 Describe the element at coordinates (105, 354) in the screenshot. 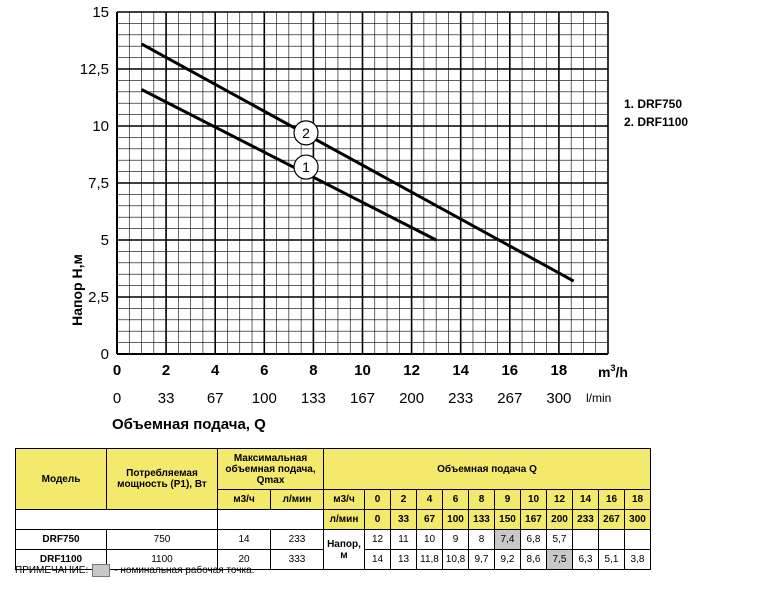

I see `y-tick-label: 0` at that location.